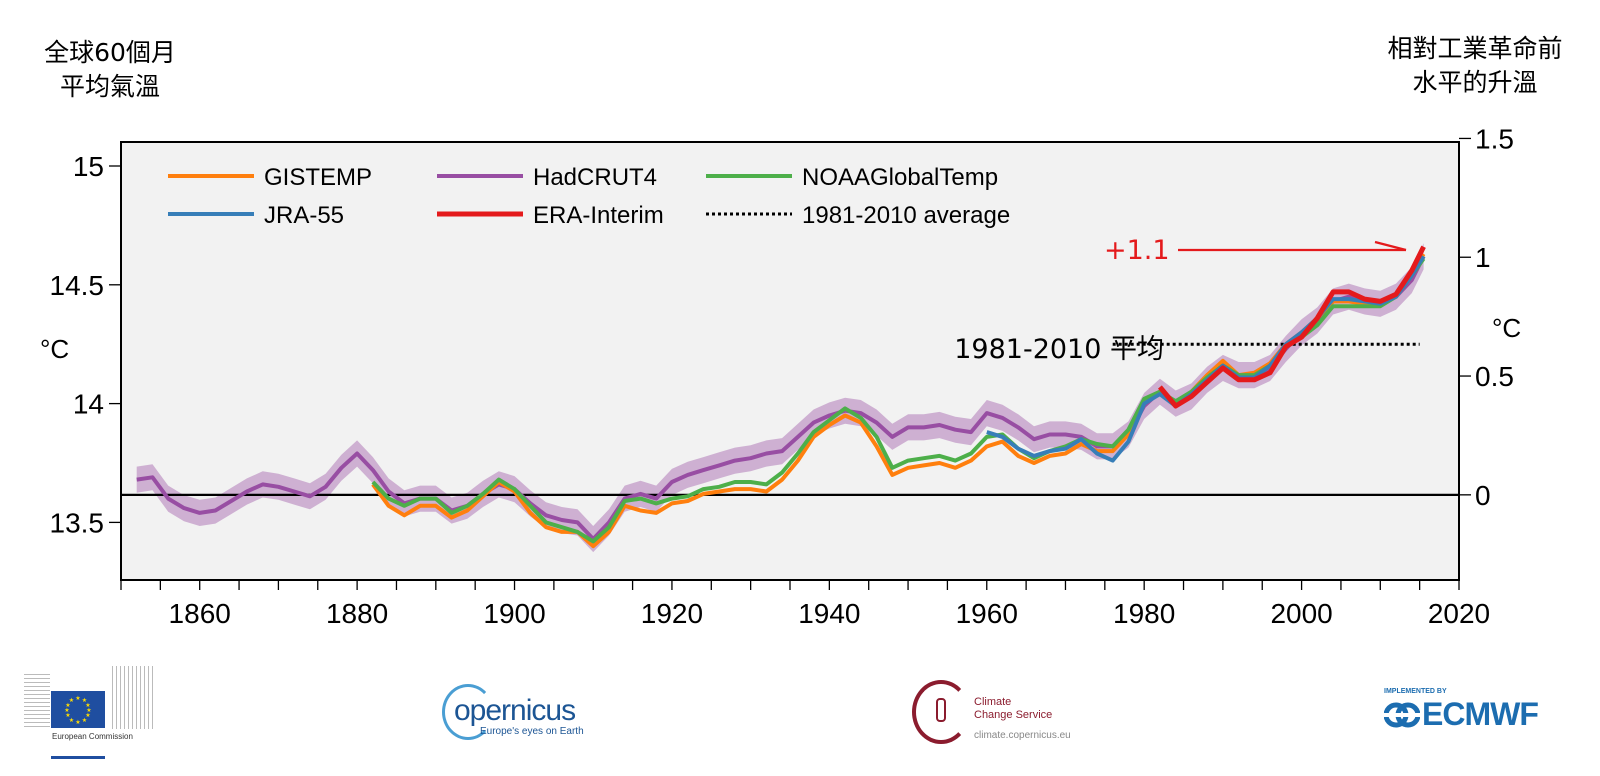 This screenshot has height=776, width=1600. I want to click on c3s-url: climate.copernicus.eu, so click(1022, 735).